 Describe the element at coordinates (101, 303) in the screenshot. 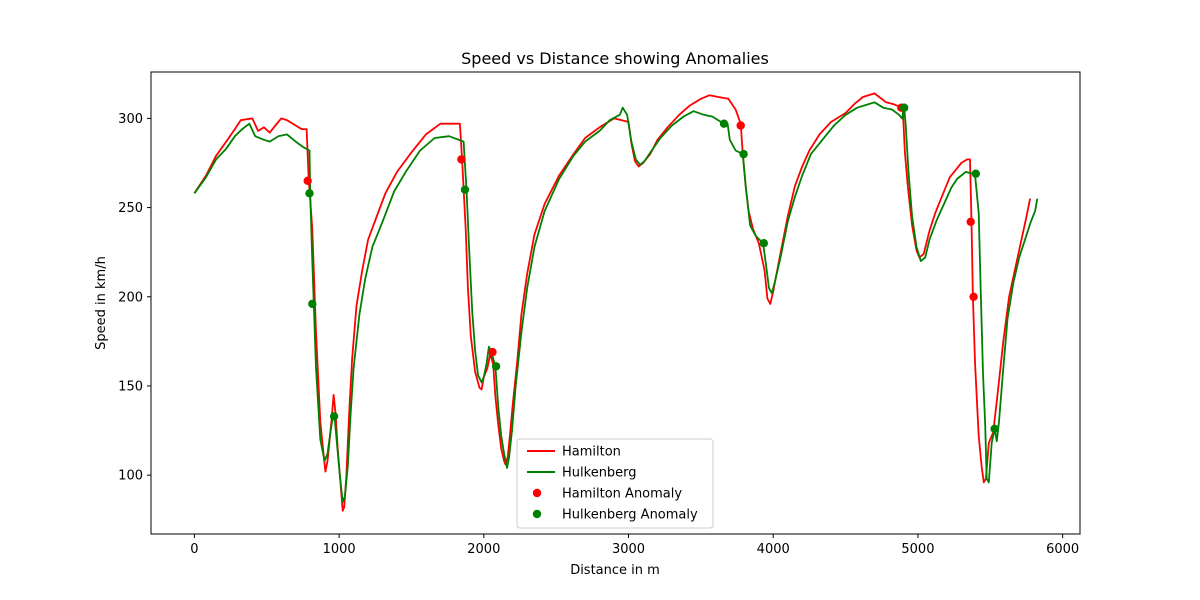

I see `y-axis-title: Speed in km/h` at that location.